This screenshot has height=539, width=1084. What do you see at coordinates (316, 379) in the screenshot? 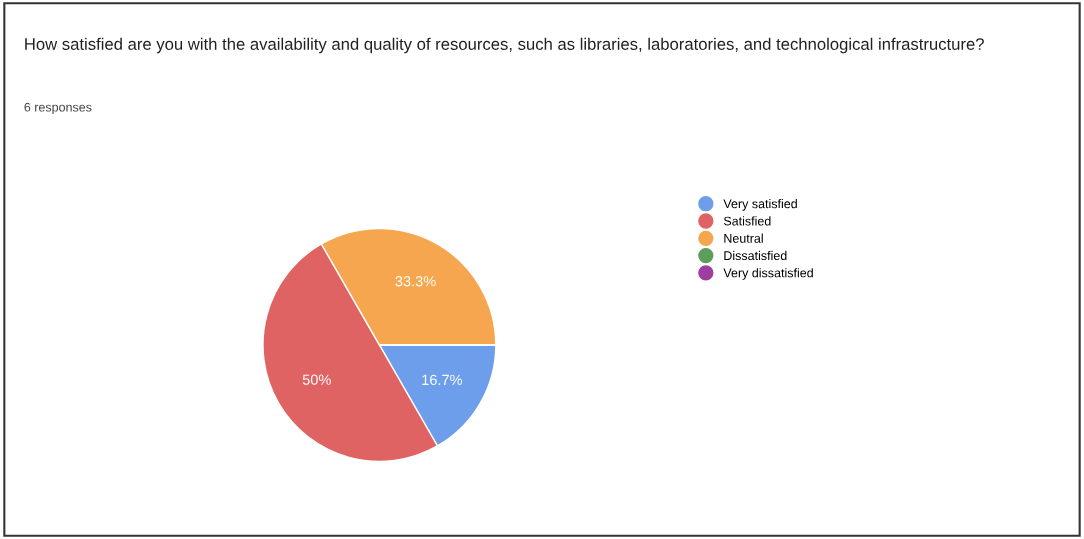
I see `data-label: 50%` at bounding box center [316, 379].